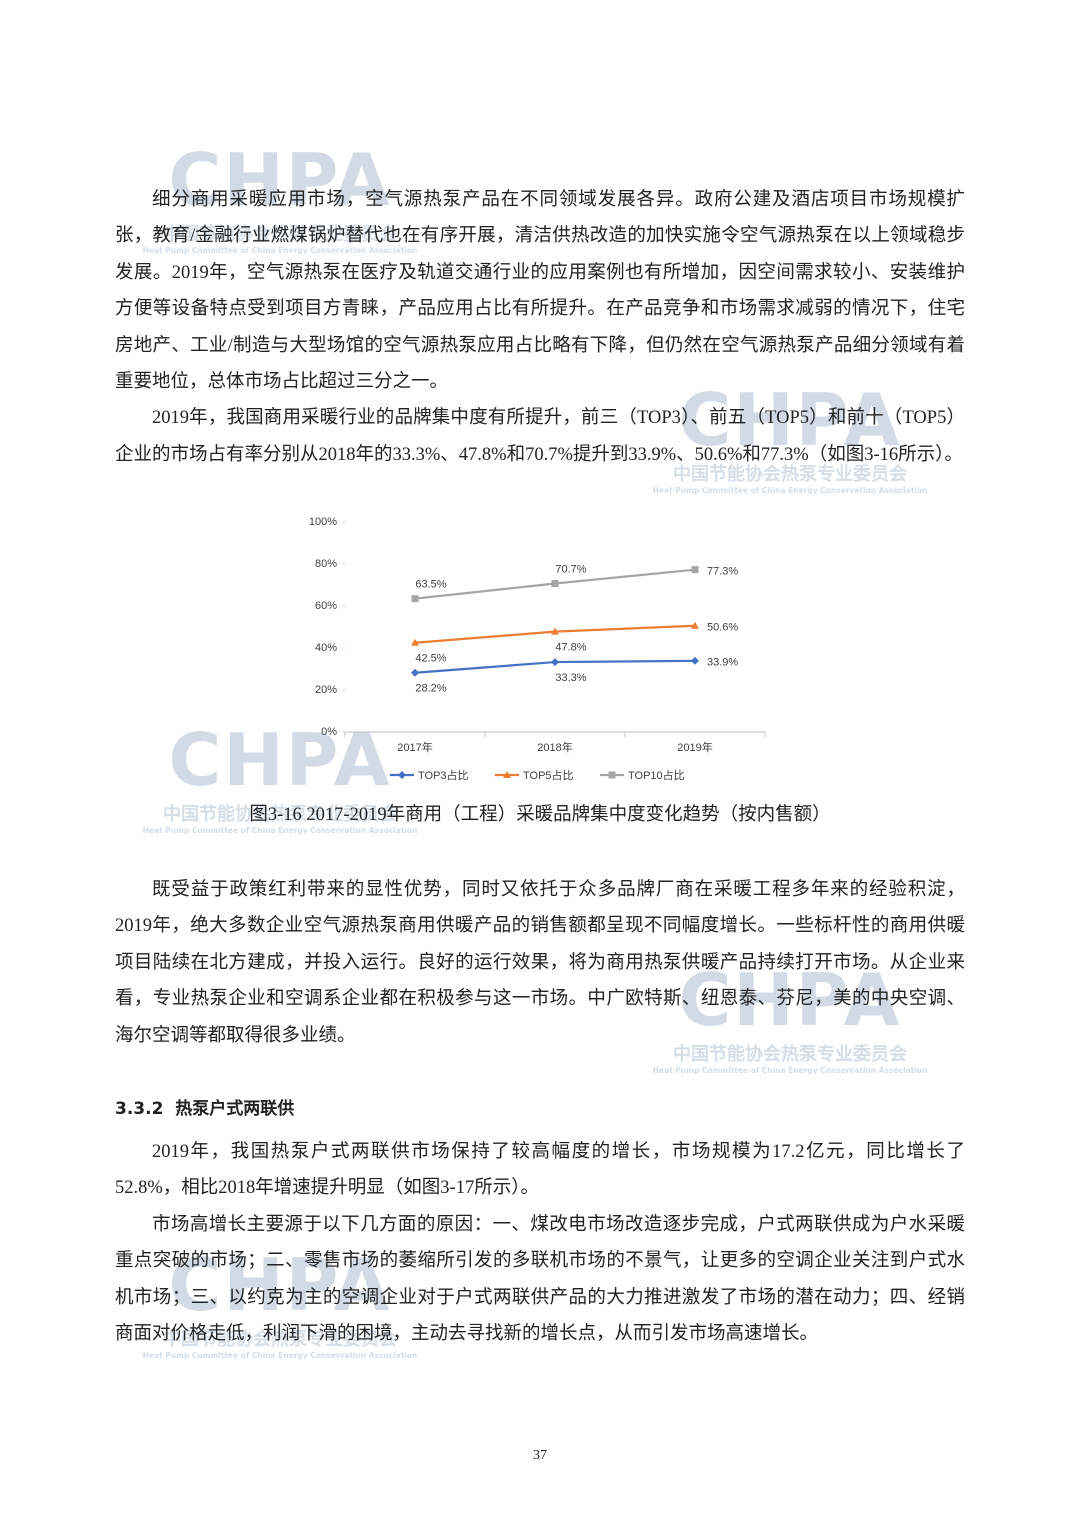  What do you see at coordinates (540, 815) in the screenshot?
I see `figure-caption: 图3-16 2017-2019年商用（工程）采暖品牌集中度变化趋势（按内售额）` at bounding box center [540, 815].